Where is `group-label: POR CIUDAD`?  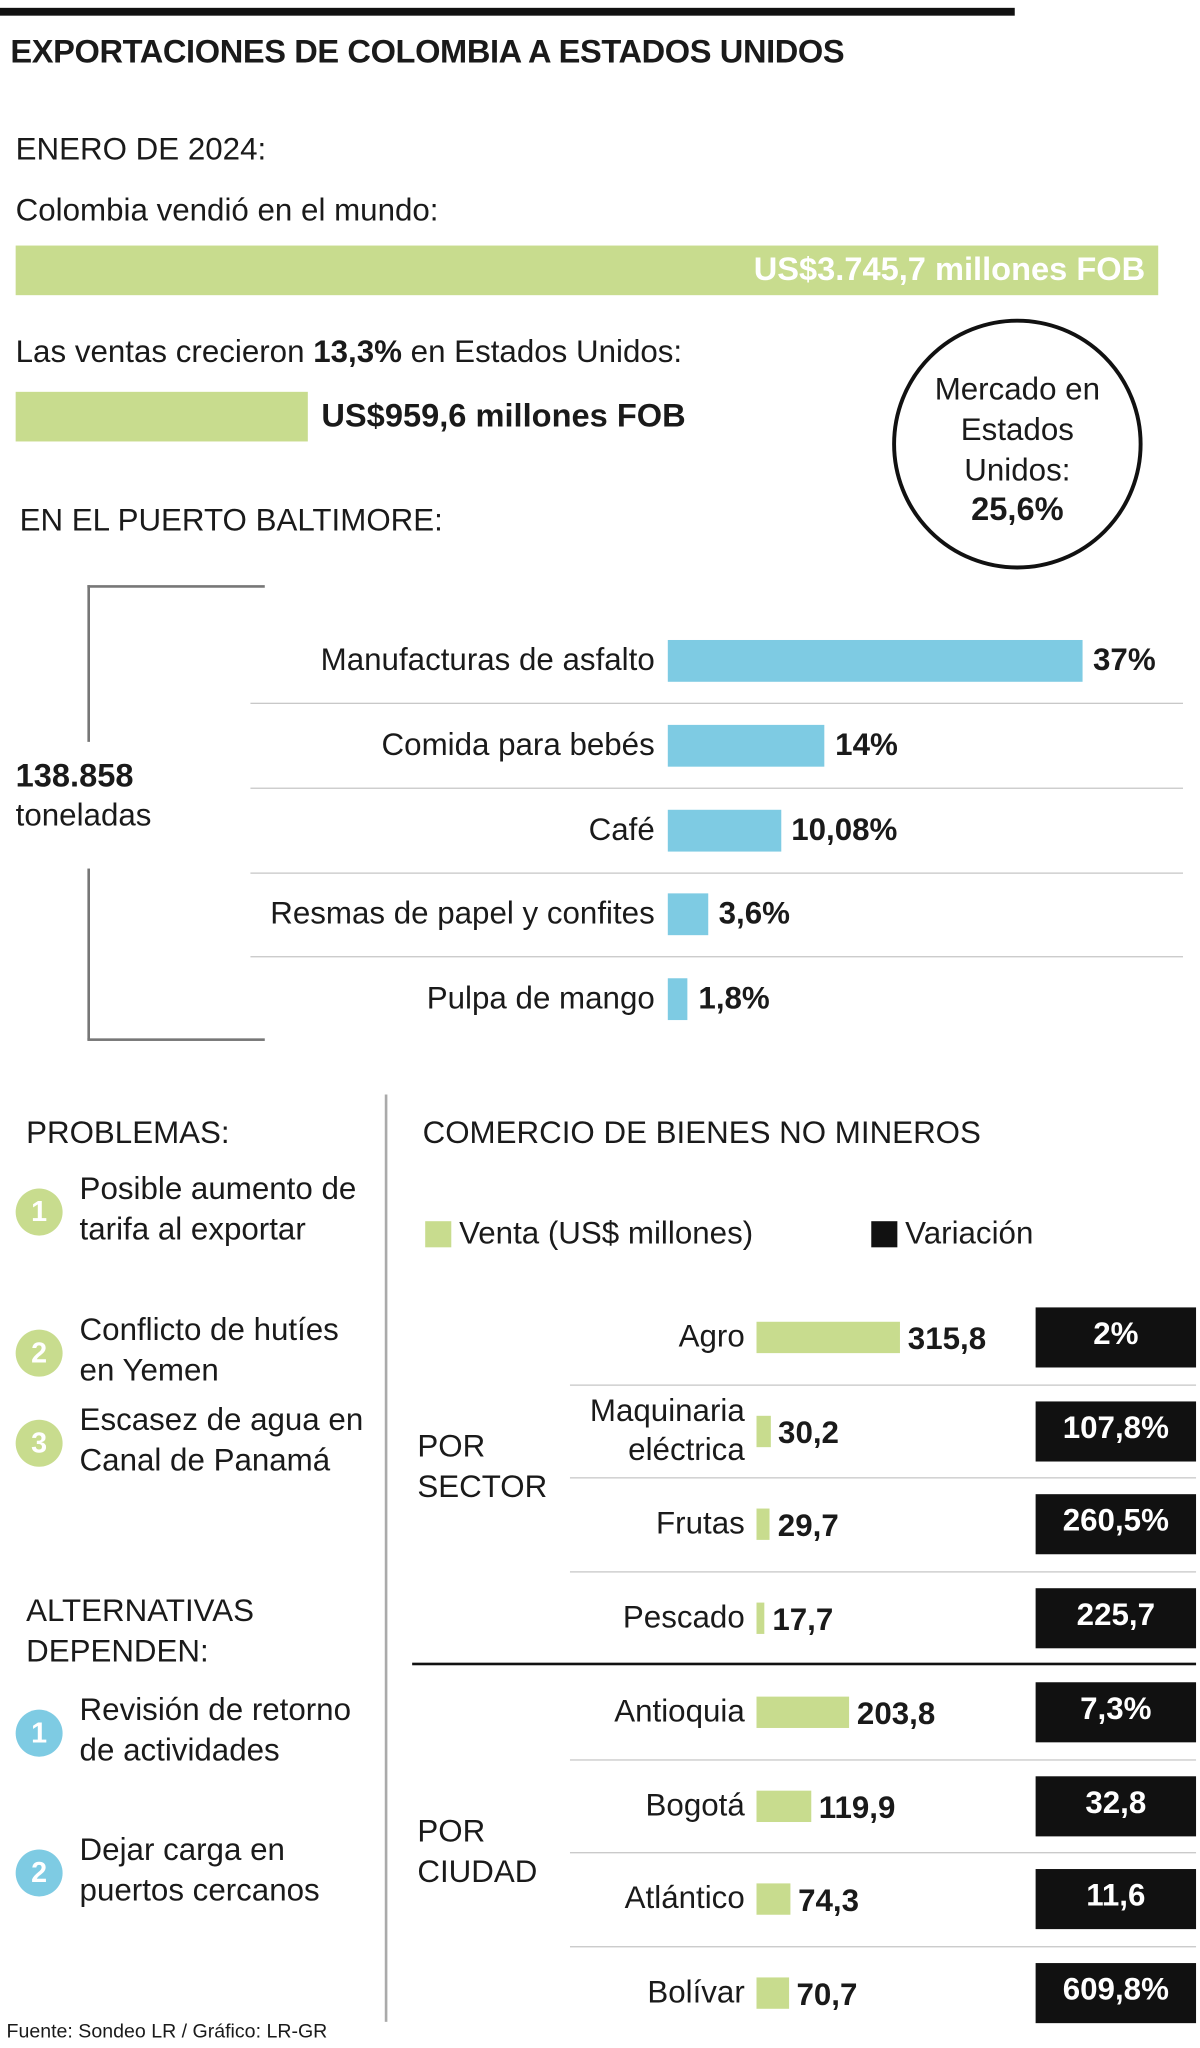
group-label: POR CIUDAD is located at coordinates (477, 1852).